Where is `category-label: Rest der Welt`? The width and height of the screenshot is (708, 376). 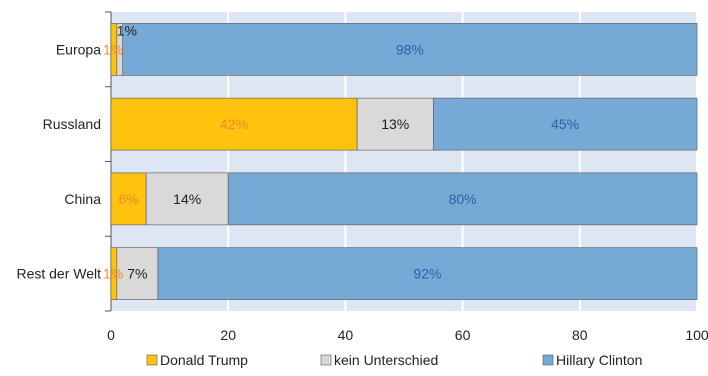
category-label: Rest der Welt is located at coordinates (58, 274).